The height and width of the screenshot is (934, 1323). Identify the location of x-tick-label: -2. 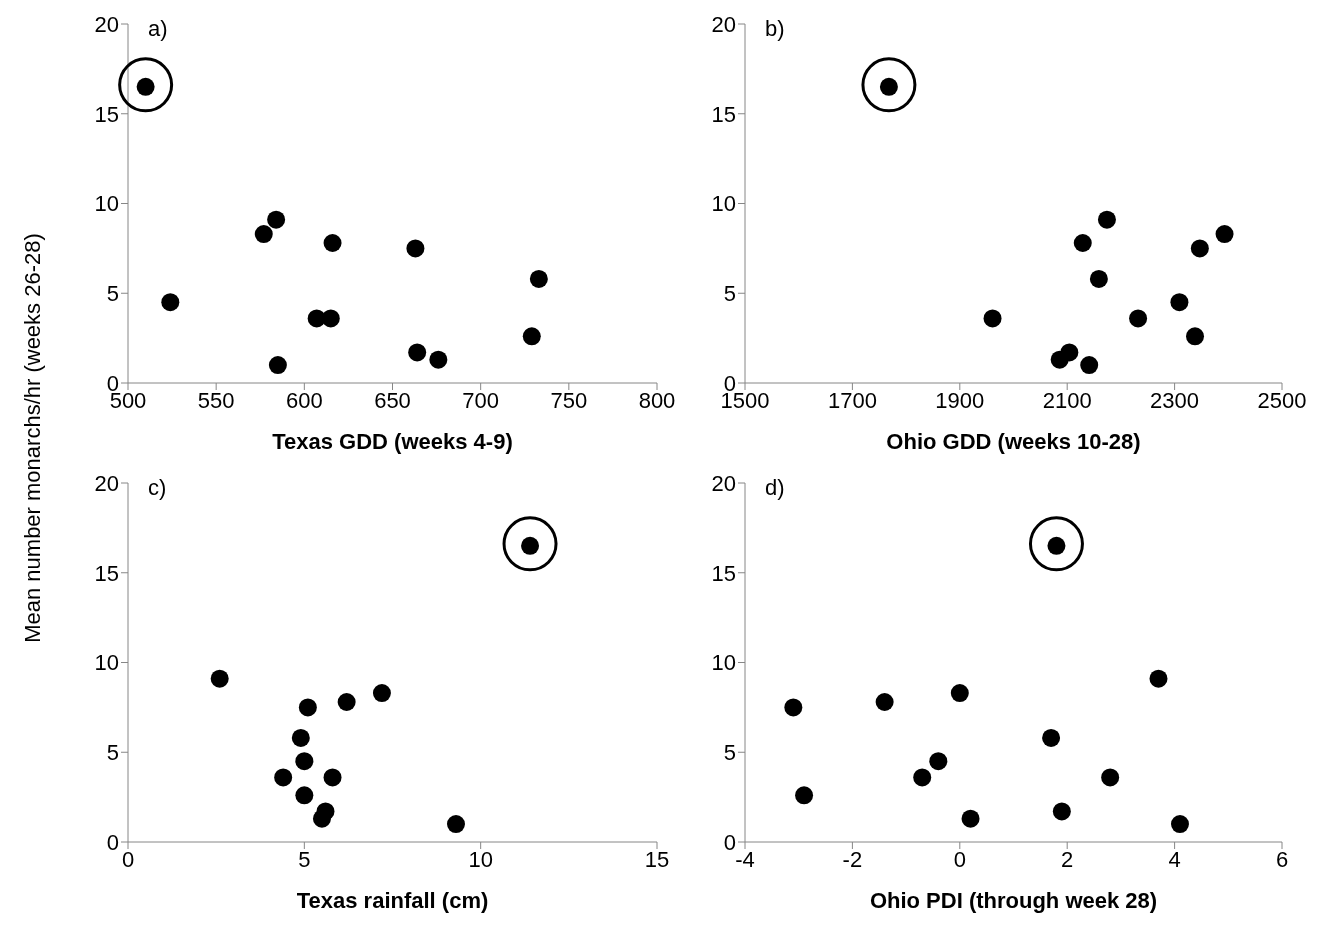
(852, 859).